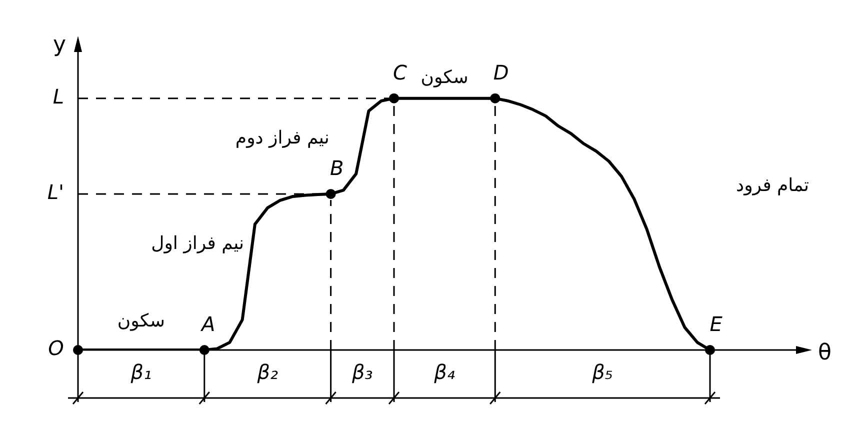  What do you see at coordinates (362, 372) in the screenshot?
I see `text: β₃` at bounding box center [362, 372].